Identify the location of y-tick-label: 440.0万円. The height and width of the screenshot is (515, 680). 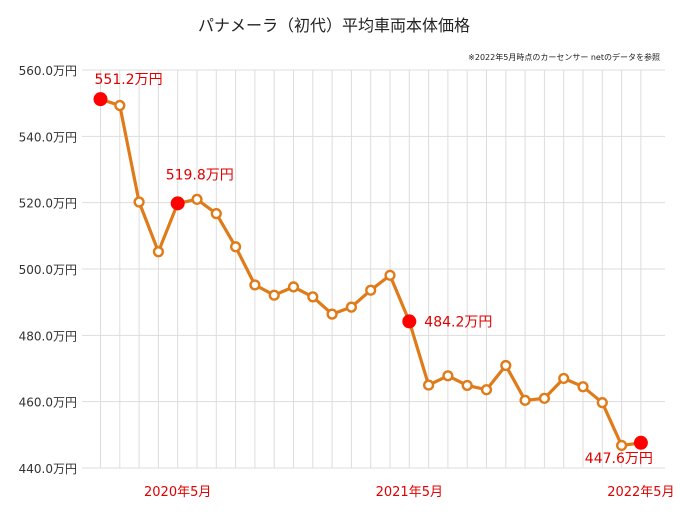
(48, 469).